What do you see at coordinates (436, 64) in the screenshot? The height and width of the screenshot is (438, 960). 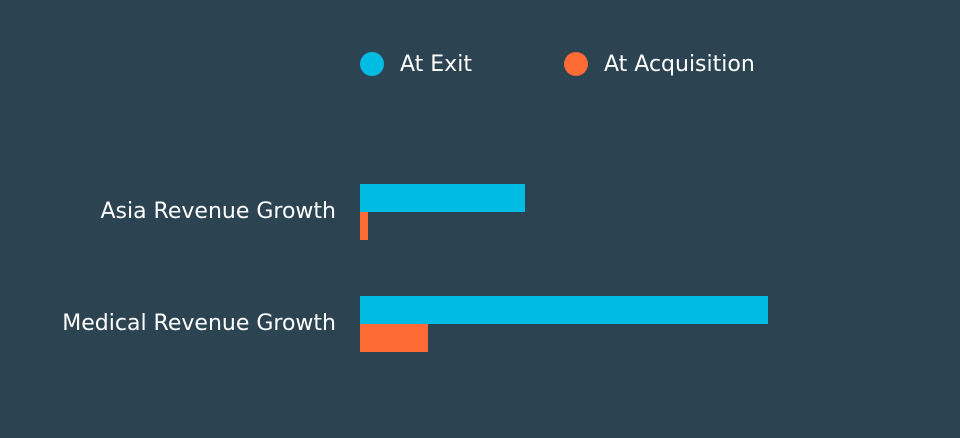 I see `legend-label: At Exit` at bounding box center [436, 64].